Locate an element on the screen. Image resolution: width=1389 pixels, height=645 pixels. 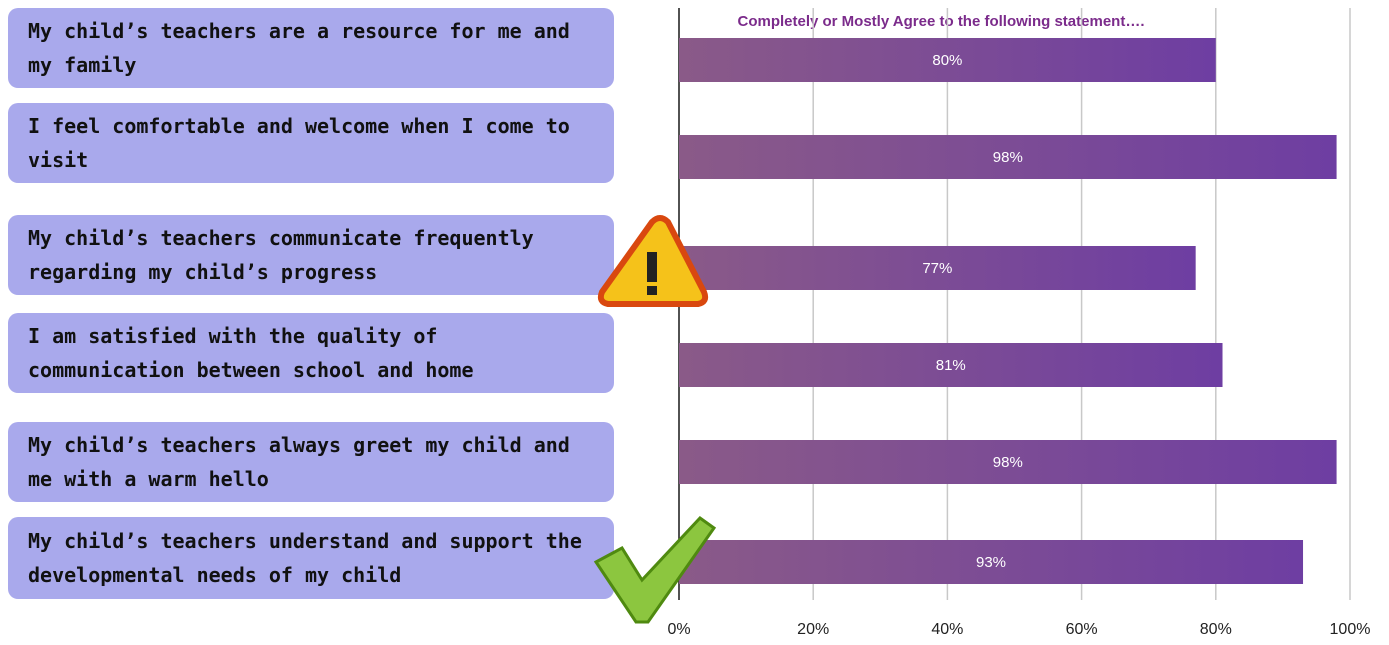
value-label: 77% is located at coordinates (937, 268).